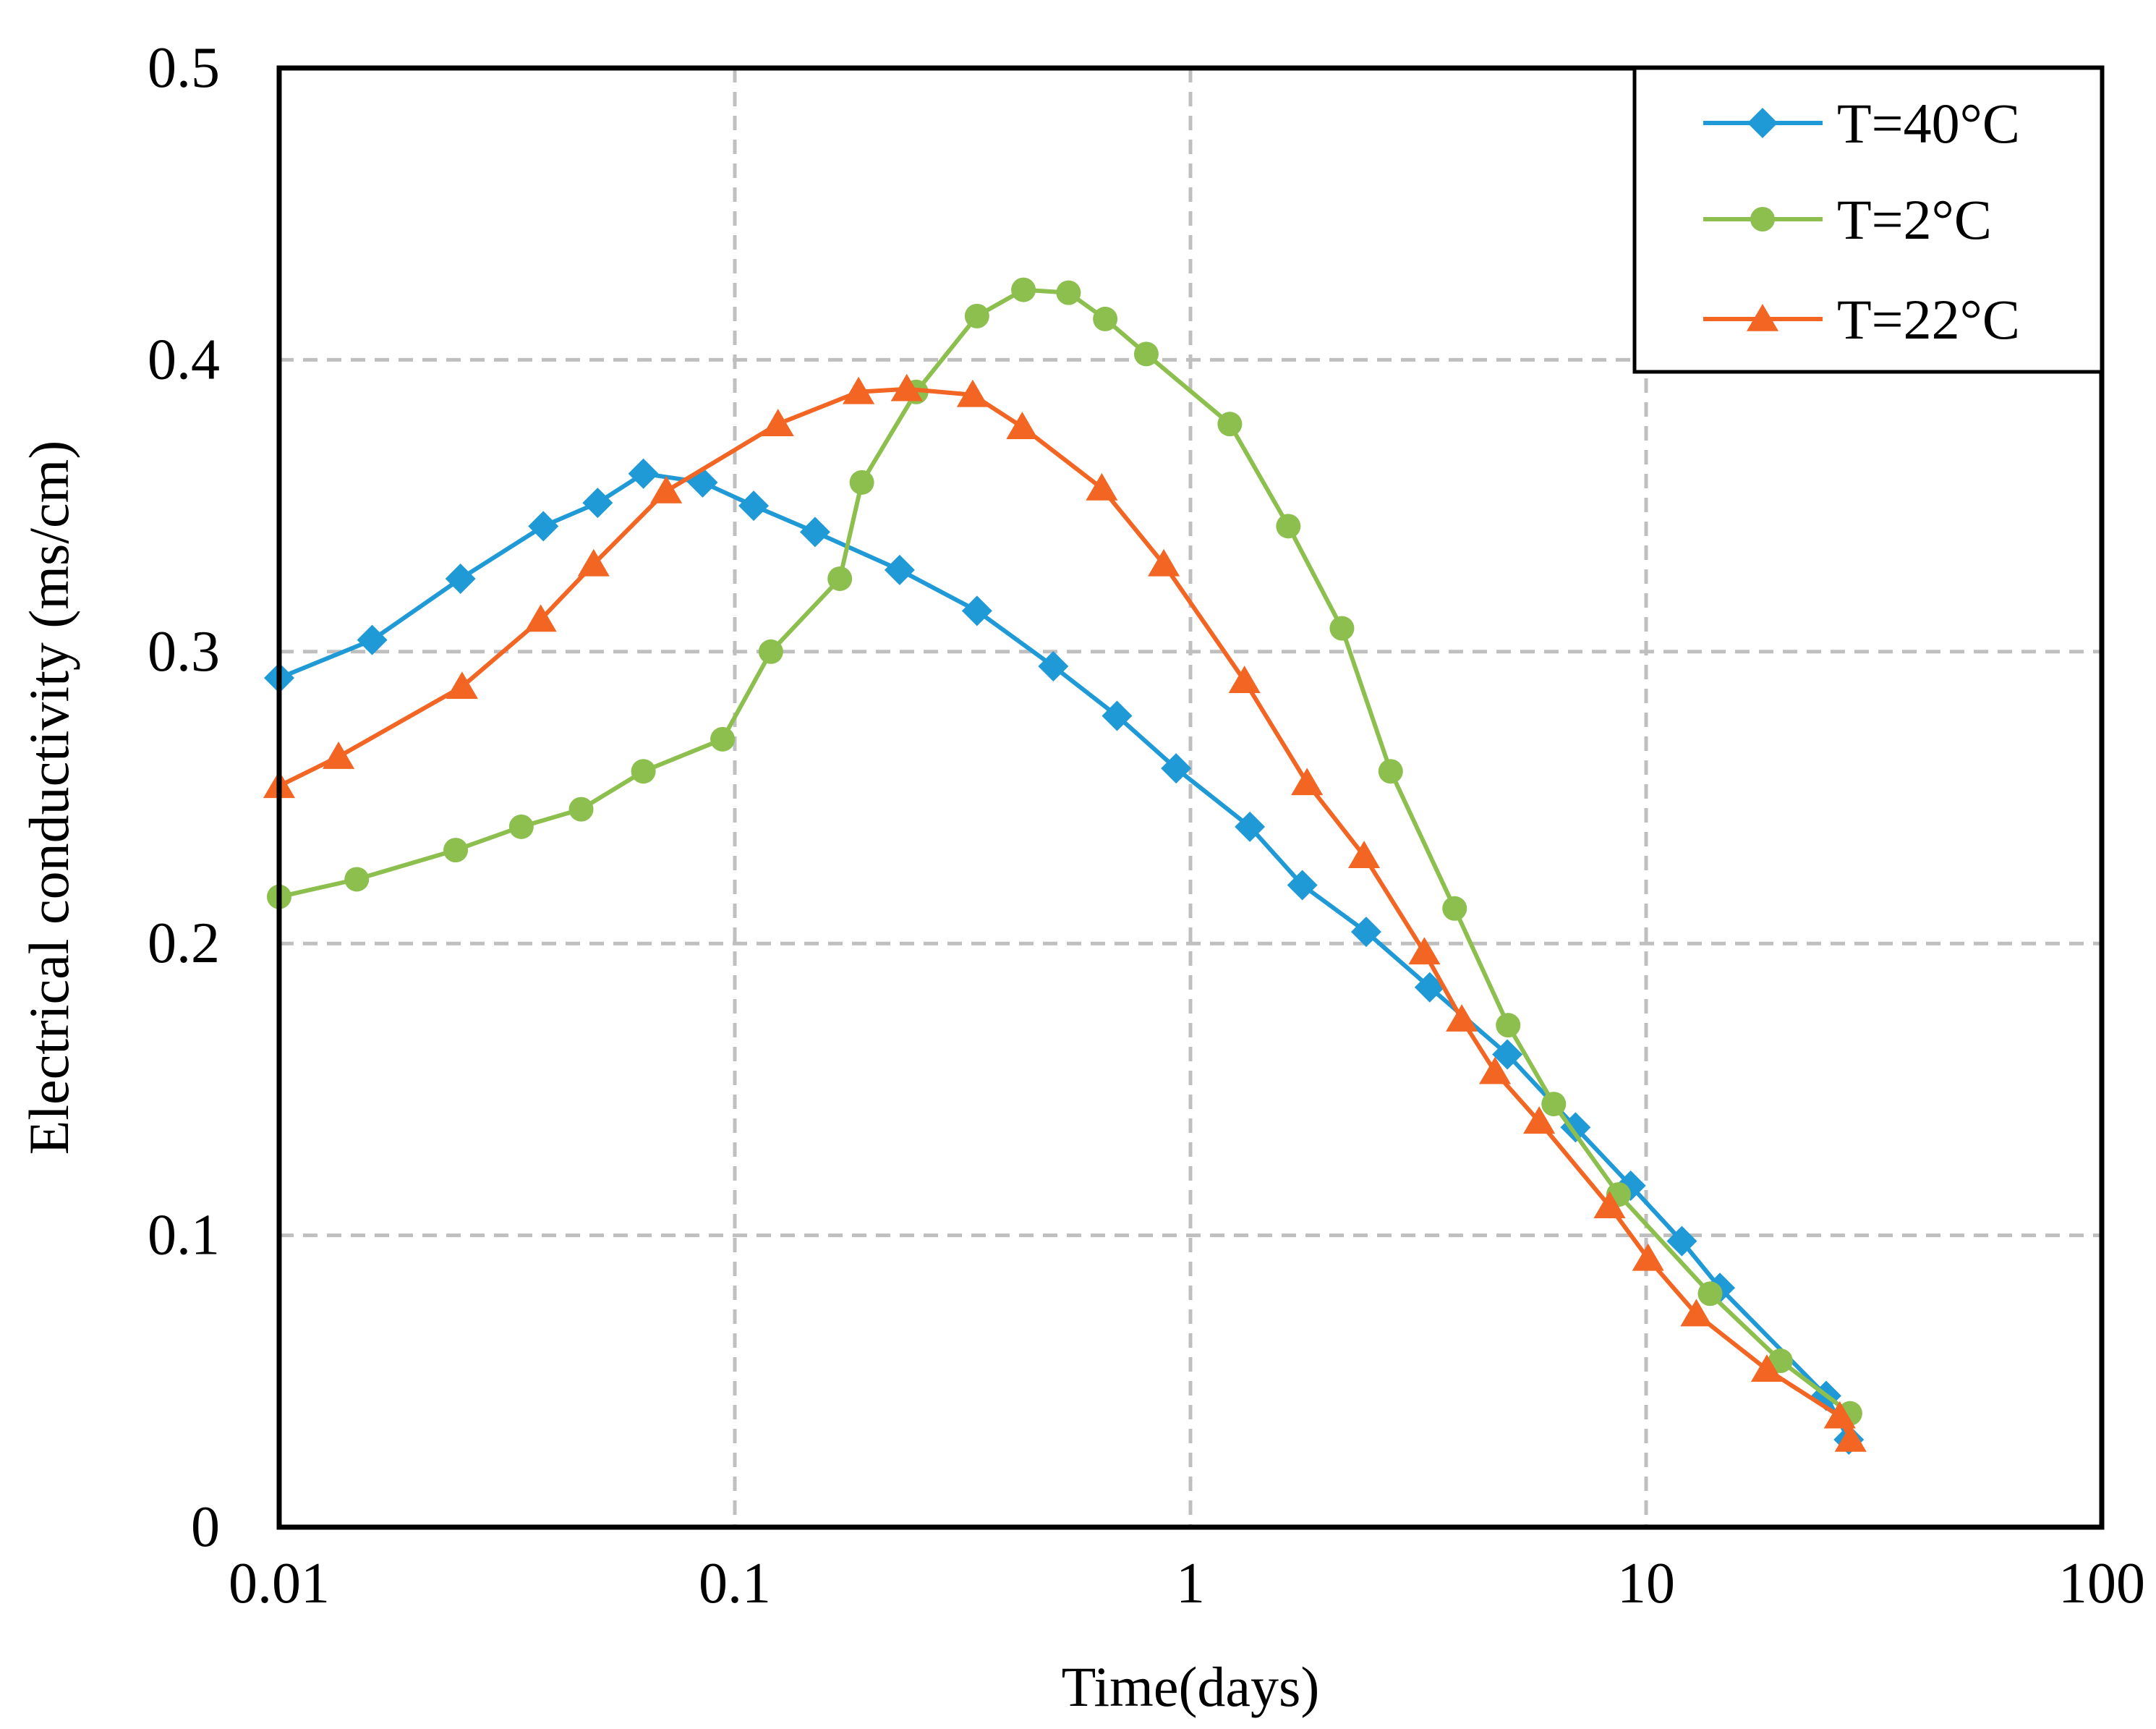 This screenshot has width=2156, height=1729. I want to click on legend-label: T=22°C, so click(1928, 320).